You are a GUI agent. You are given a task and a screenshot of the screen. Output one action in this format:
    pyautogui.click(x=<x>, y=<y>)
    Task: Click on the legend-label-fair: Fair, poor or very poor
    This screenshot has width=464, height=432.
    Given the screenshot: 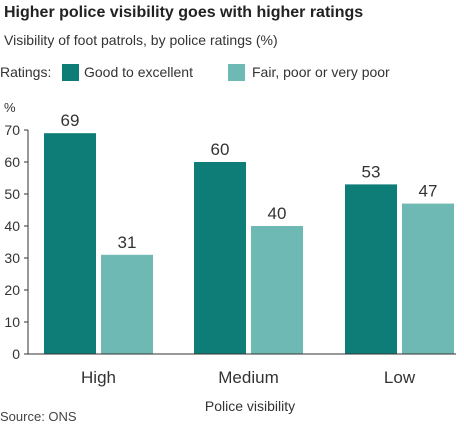 What is the action you would take?
    pyautogui.click(x=321, y=72)
    